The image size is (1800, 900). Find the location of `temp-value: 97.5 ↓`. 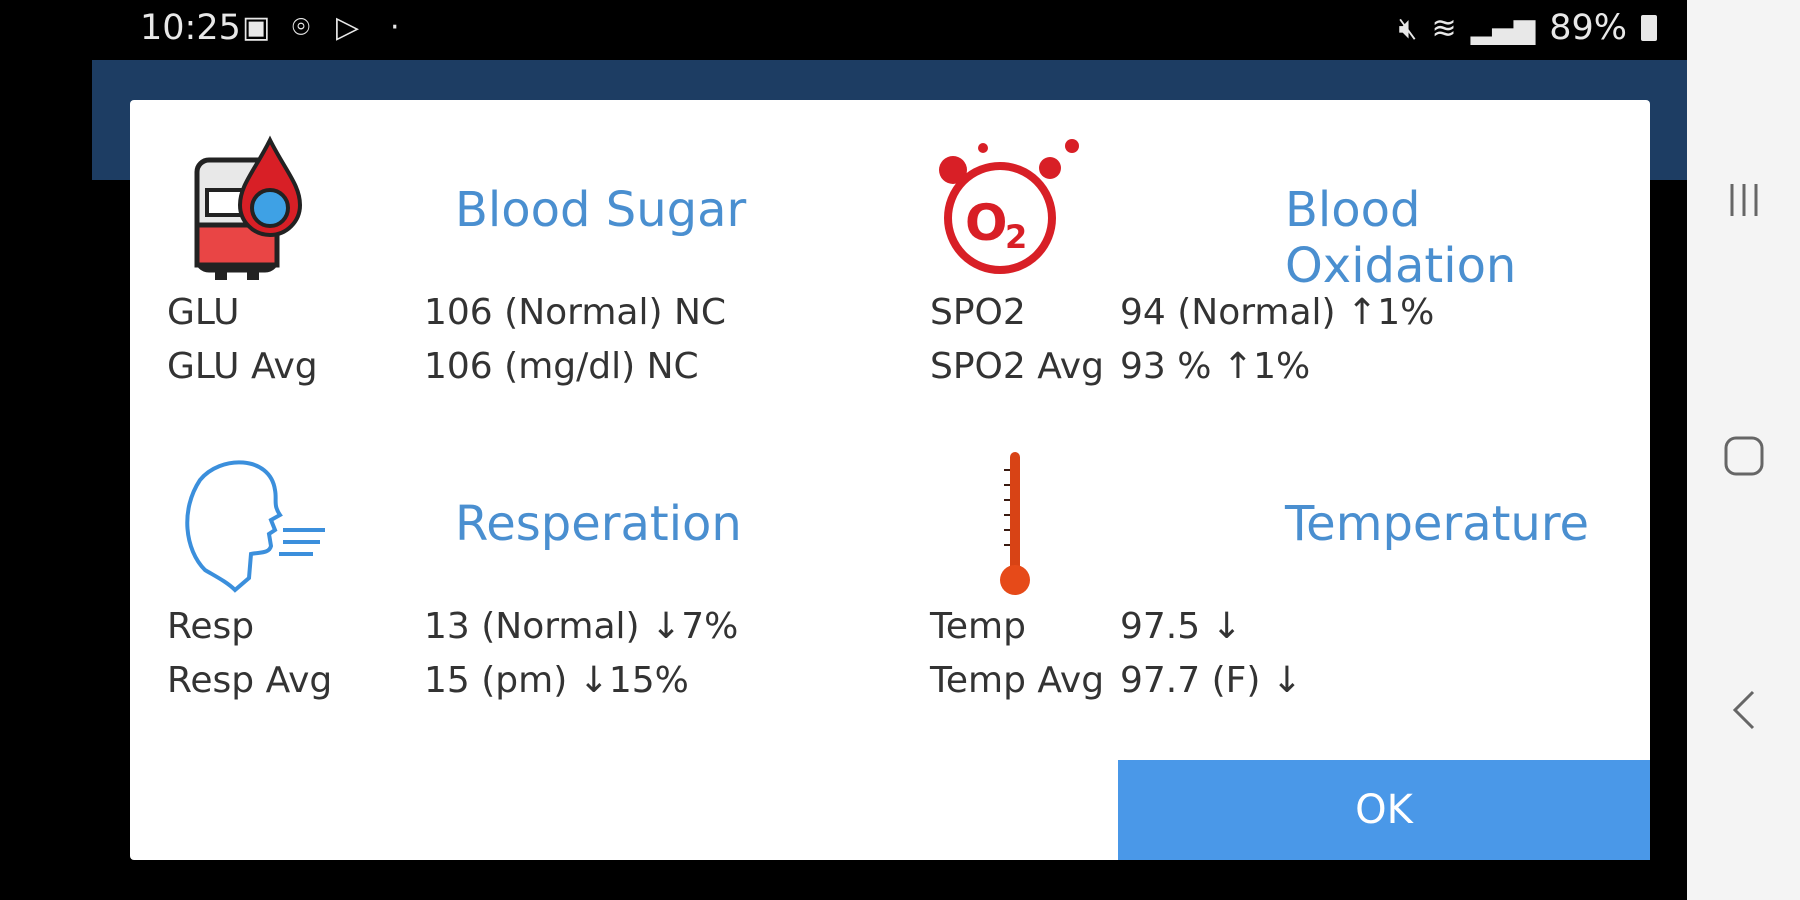

temp-value: 97.5 ↓ is located at coordinates (1181, 626).